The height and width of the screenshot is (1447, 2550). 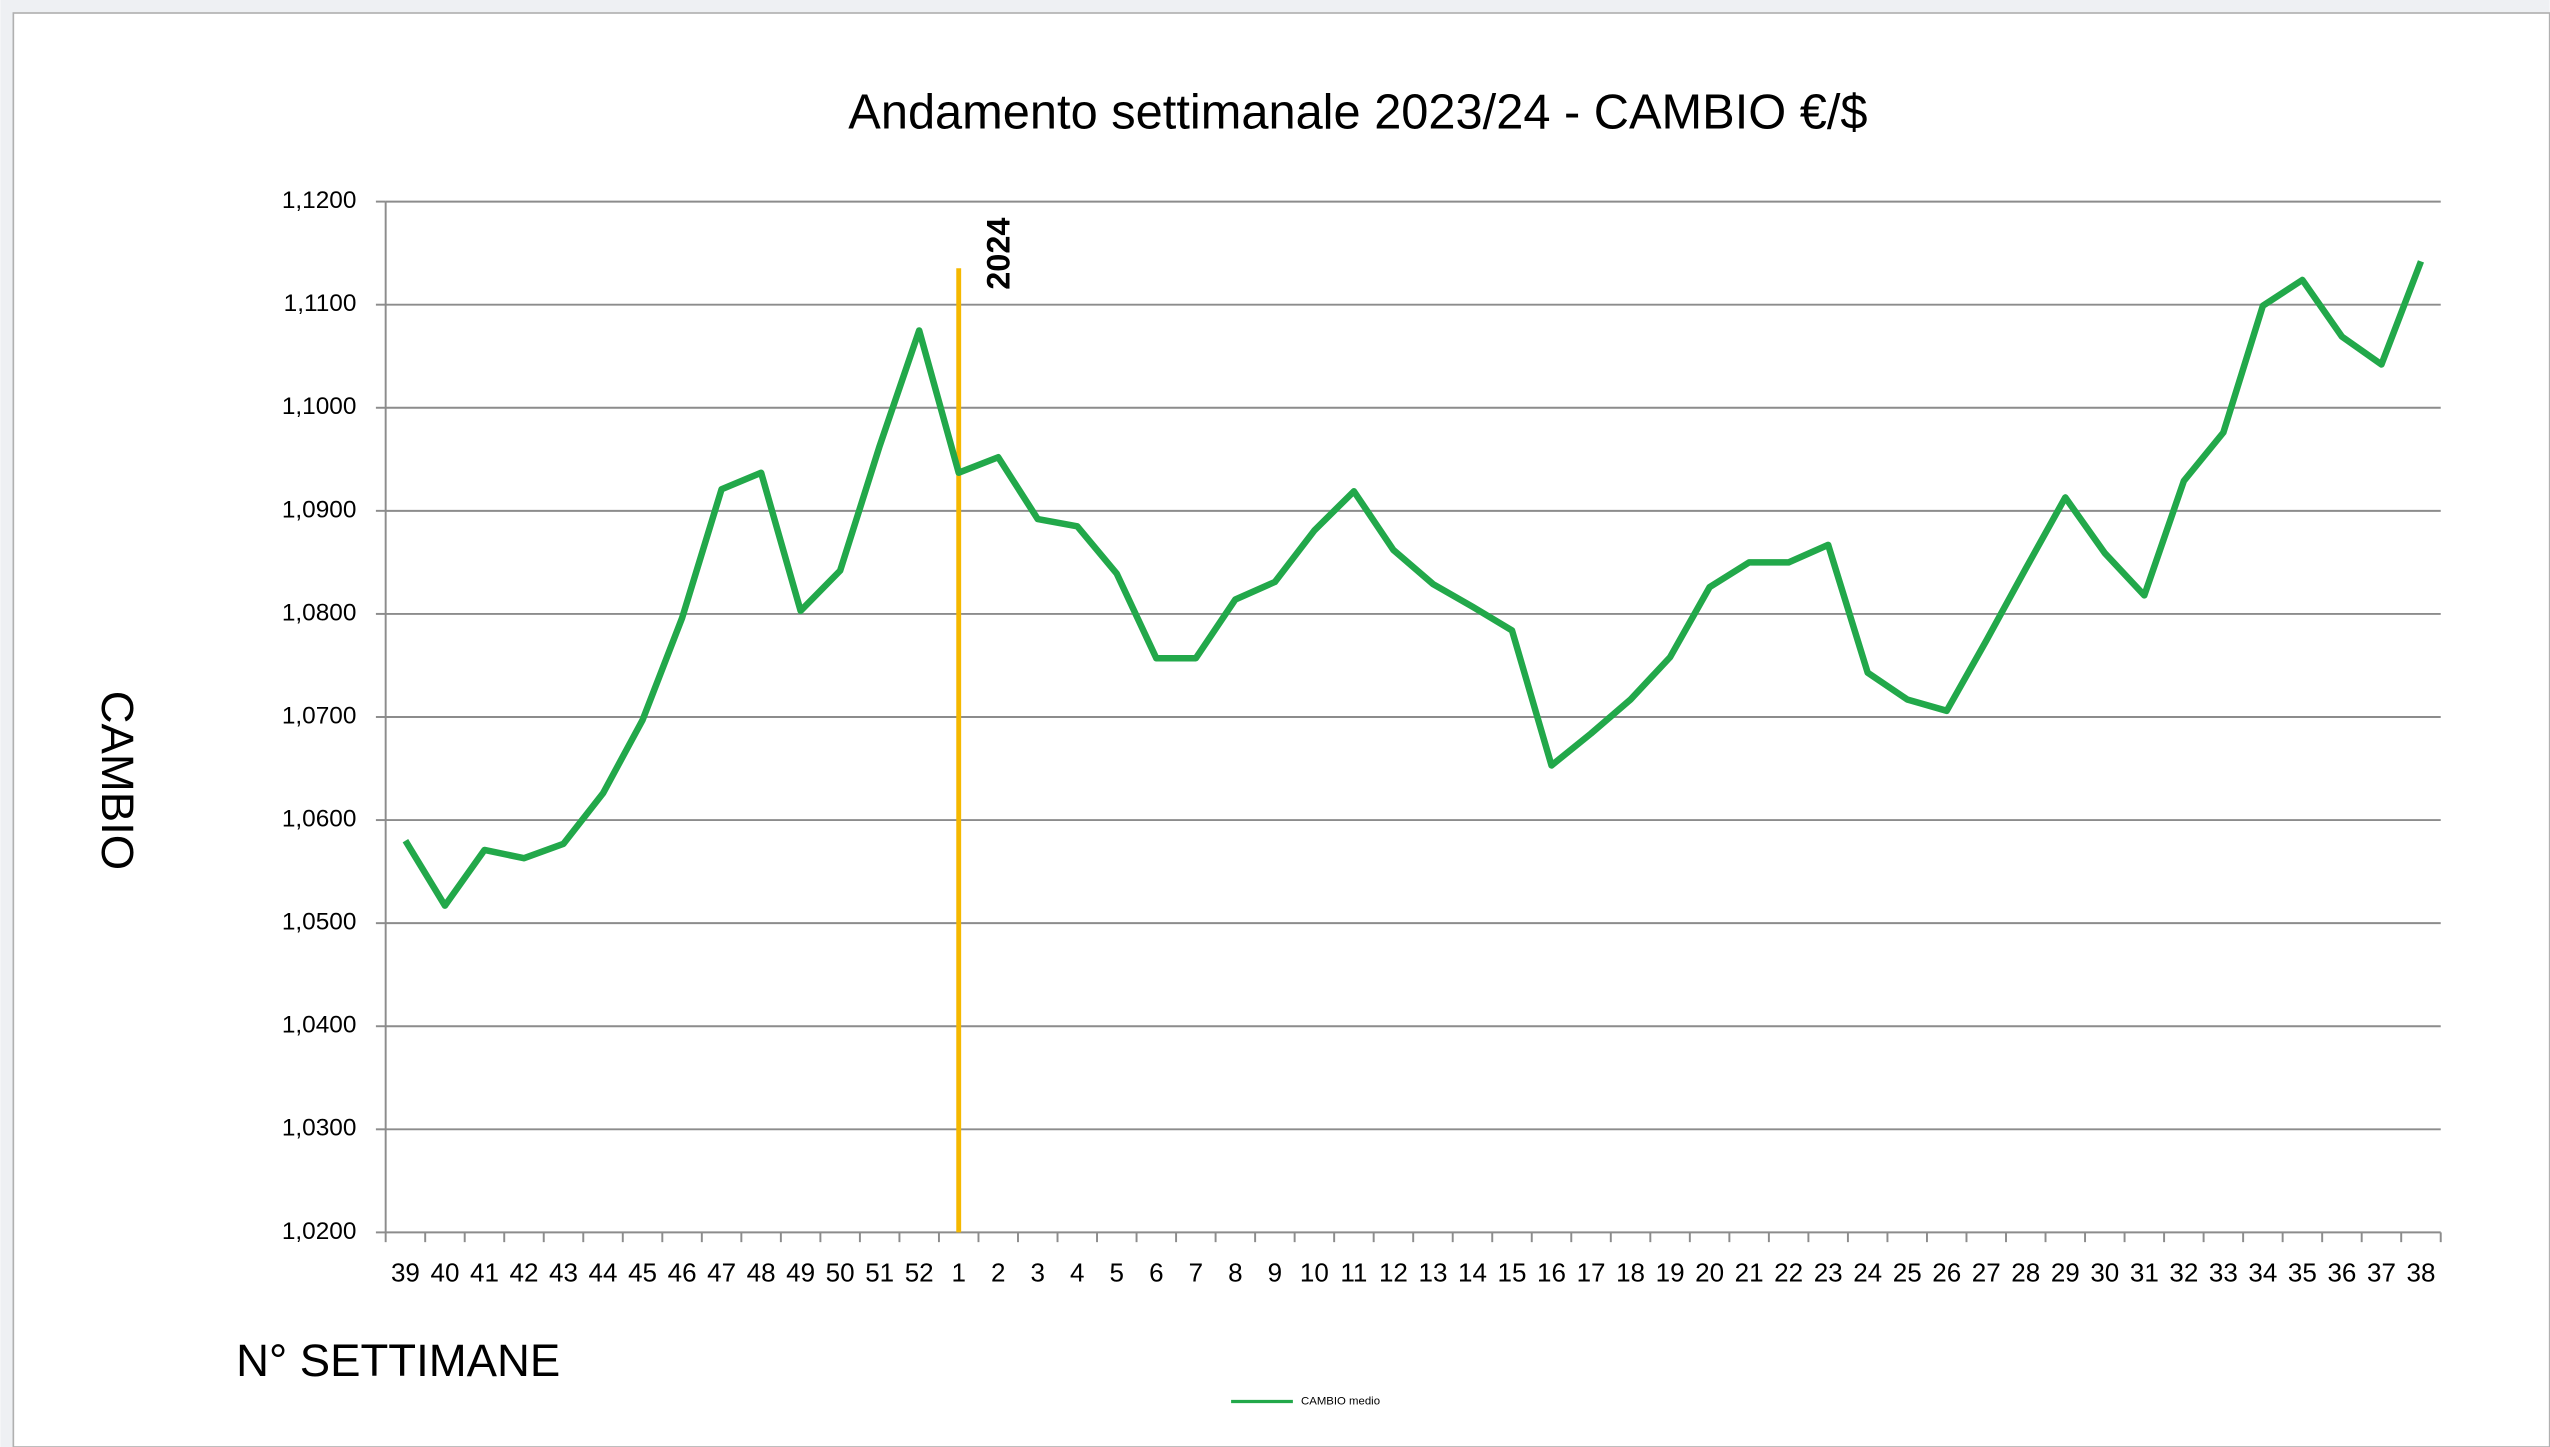 I want to click on y-tick-label: 1,1100, so click(x=320, y=303).